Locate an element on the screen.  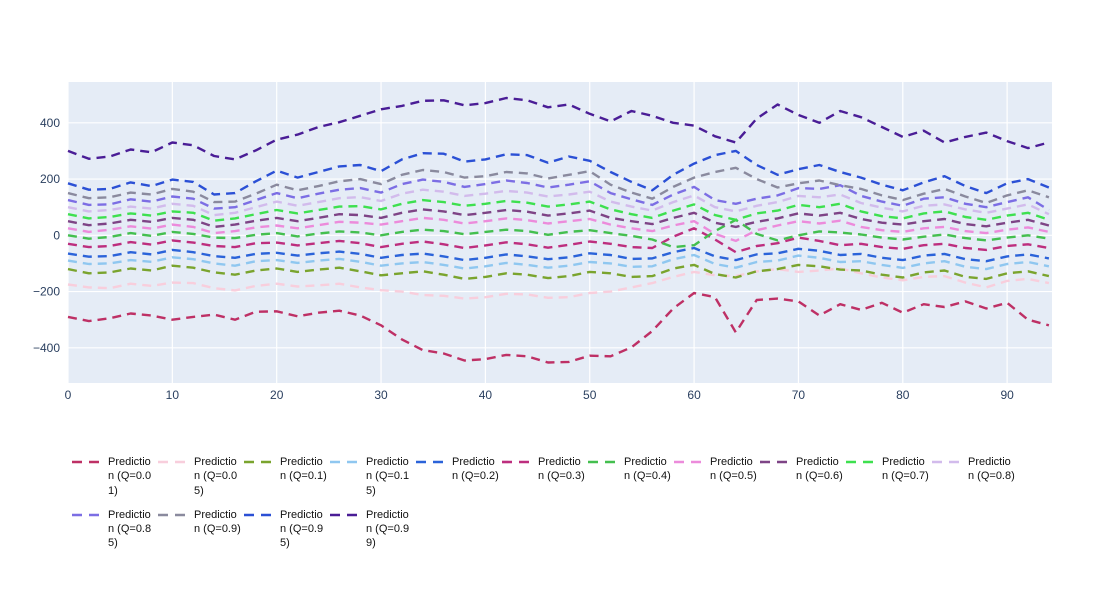
legend-item-prediction-q-0.8-: Prediction (Q=0.8) is located at coordinates (975, 469).